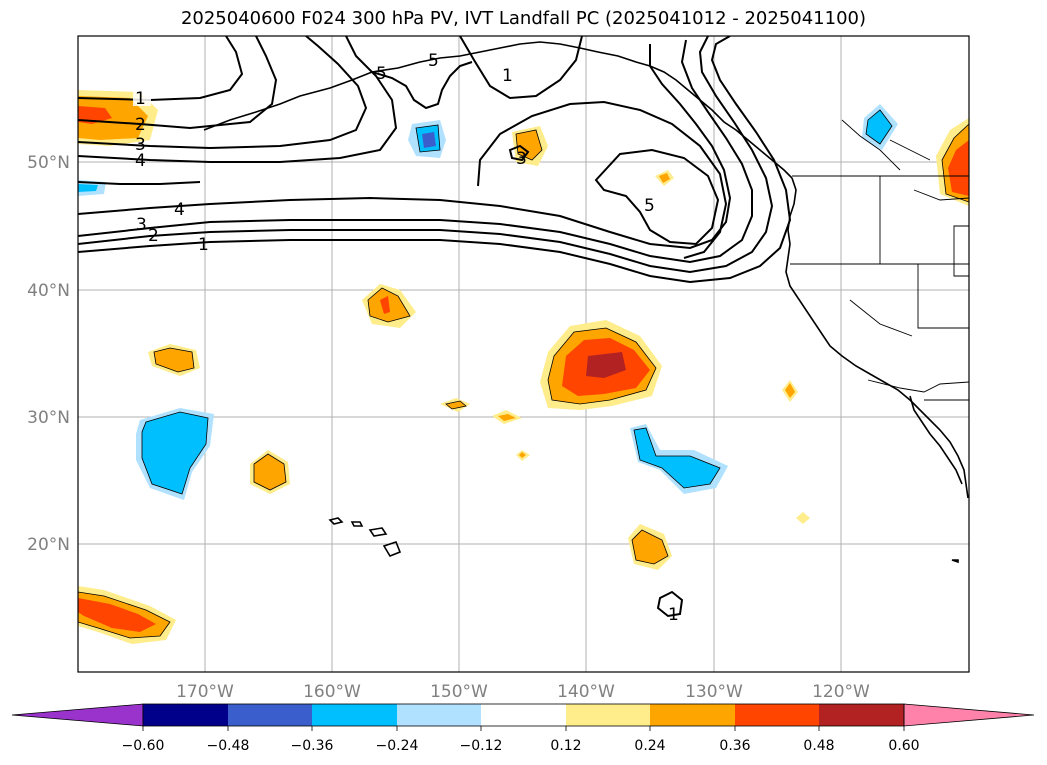  What do you see at coordinates (649, 746) in the screenshot?
I see `colorbar-tick: 0.24` at bounding box center [649, 746].